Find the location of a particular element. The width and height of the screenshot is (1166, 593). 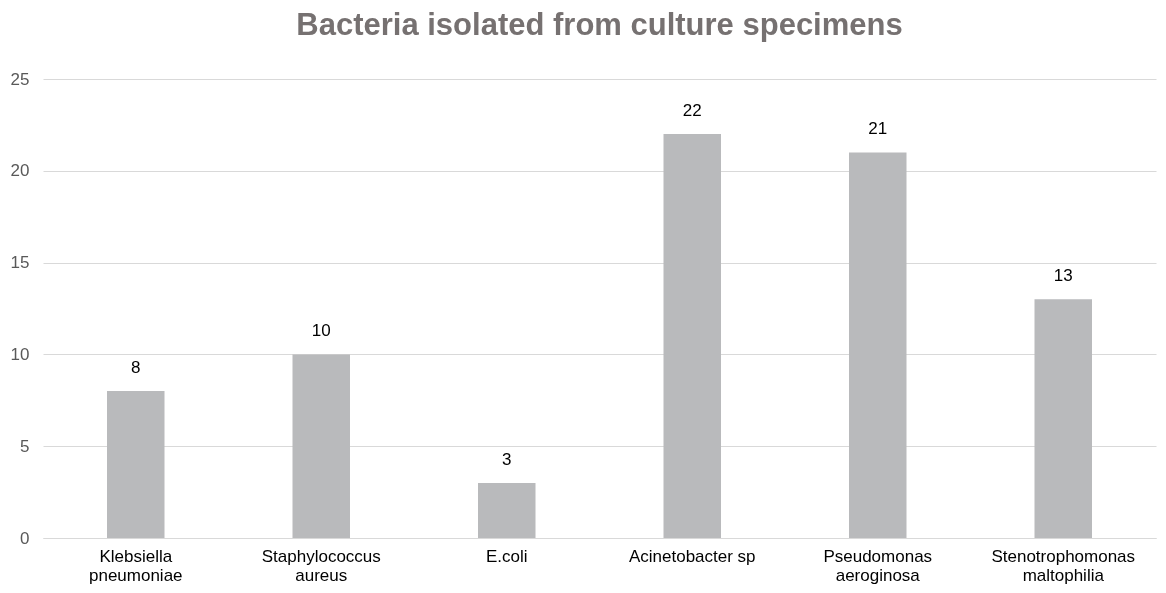

y-tick-label: 25 is located at coordinates (20, 79).